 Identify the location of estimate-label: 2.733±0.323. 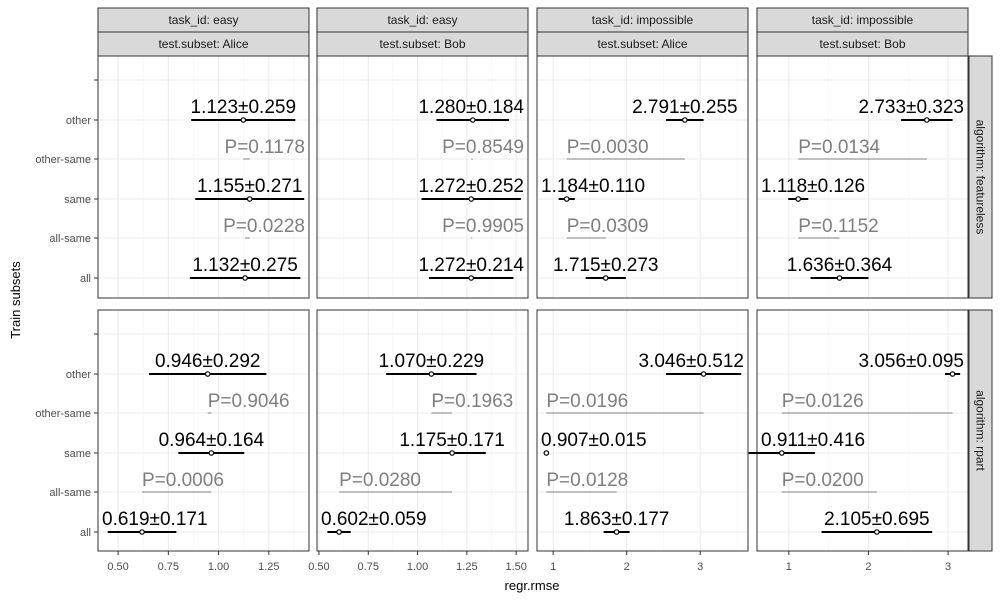
(911, 107).